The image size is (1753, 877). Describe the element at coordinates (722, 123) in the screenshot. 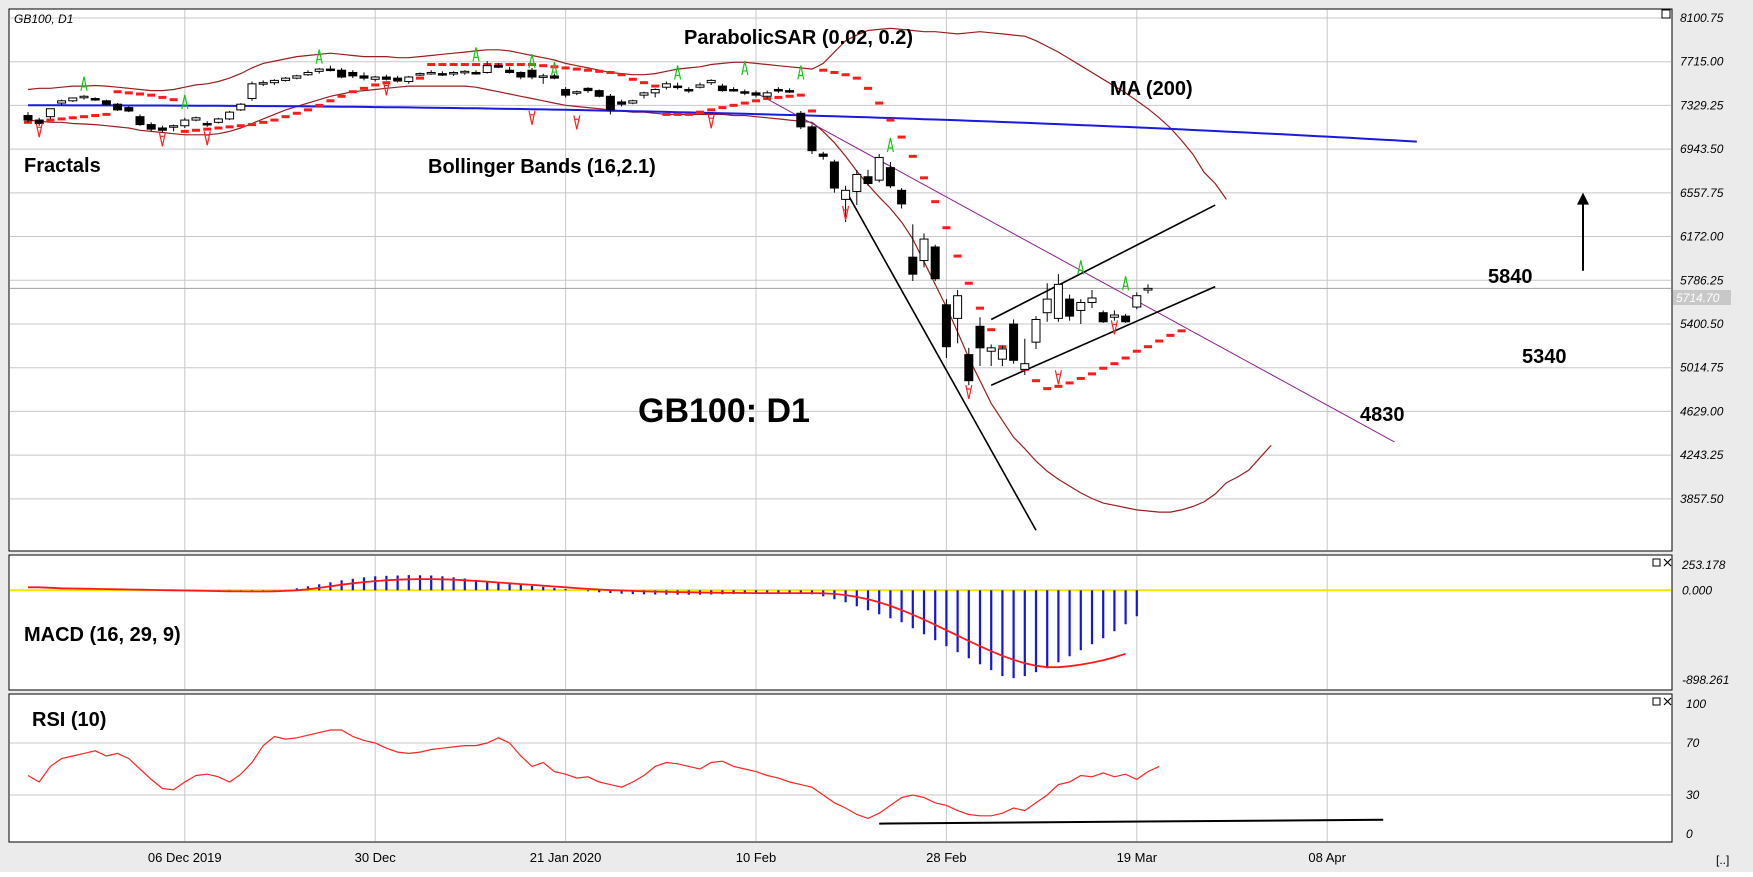

I see `moving-average` at that location.